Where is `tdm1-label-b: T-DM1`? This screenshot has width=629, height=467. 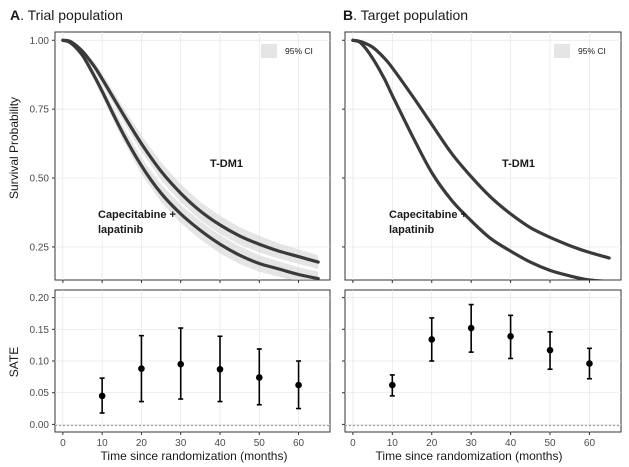
tdm1-label-b: T-DM1 is located at coordinates (518, 164).